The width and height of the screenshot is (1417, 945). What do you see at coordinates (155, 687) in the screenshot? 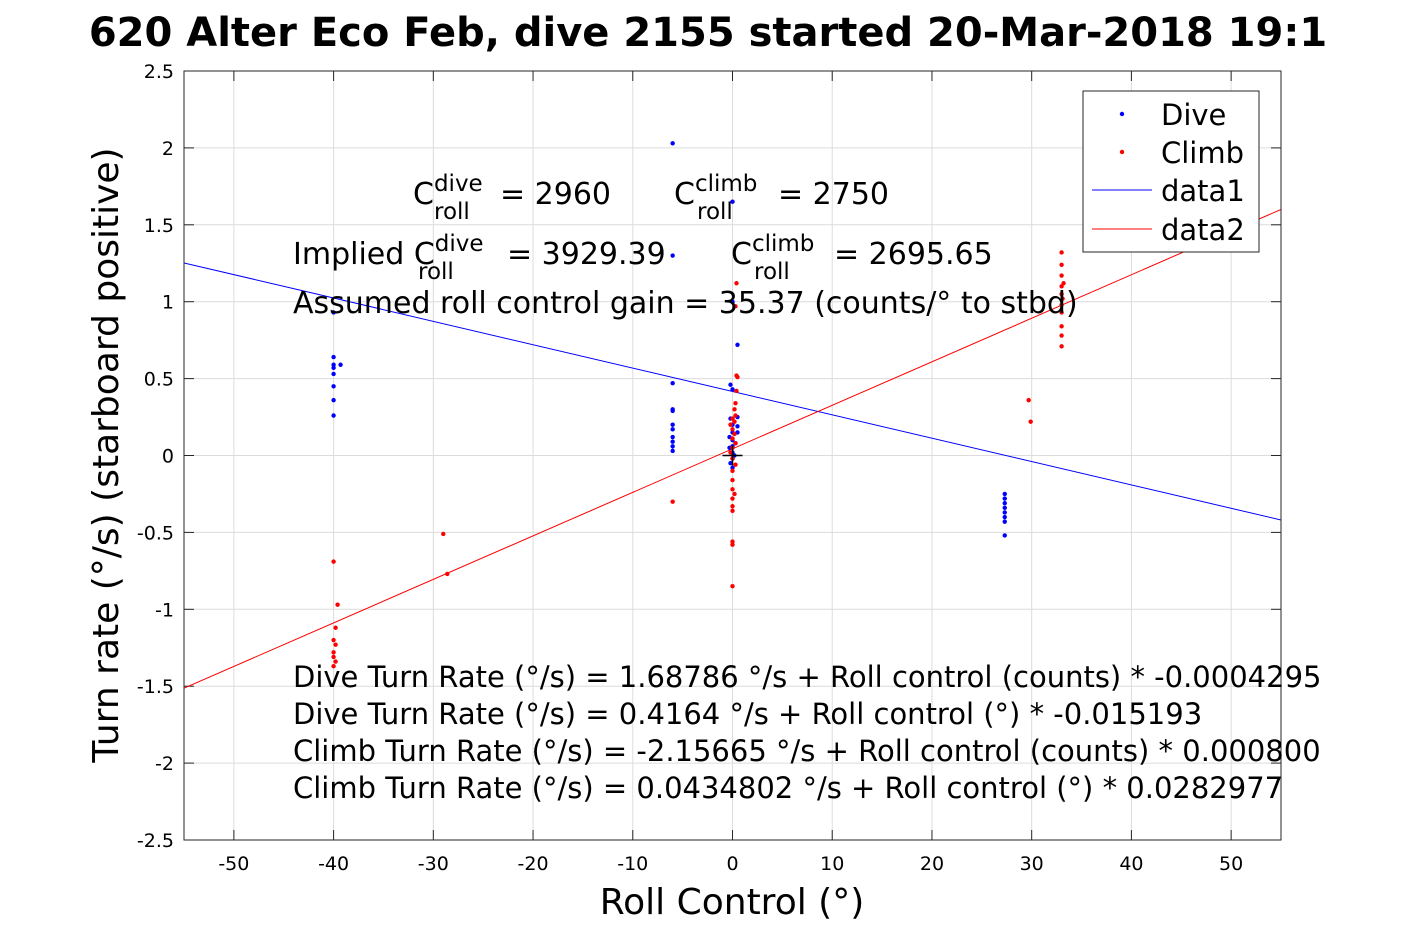
I see `y-tick-label: -1.5` at bounding box center [155, 687].